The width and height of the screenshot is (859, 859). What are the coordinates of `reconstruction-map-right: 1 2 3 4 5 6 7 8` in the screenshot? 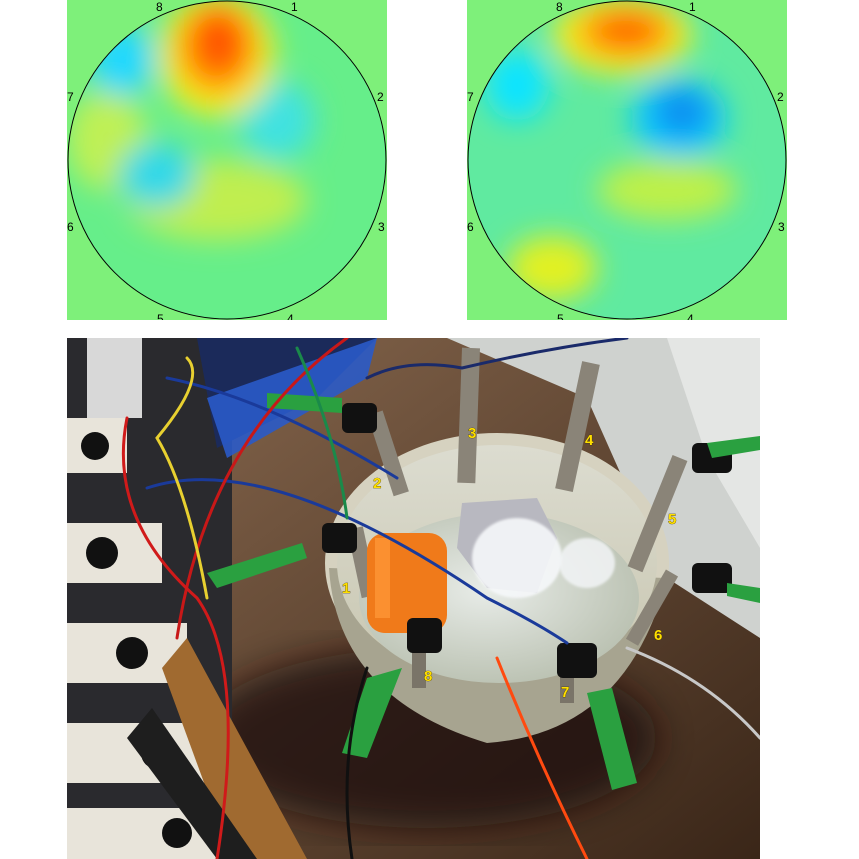 It's located at (627, 160).